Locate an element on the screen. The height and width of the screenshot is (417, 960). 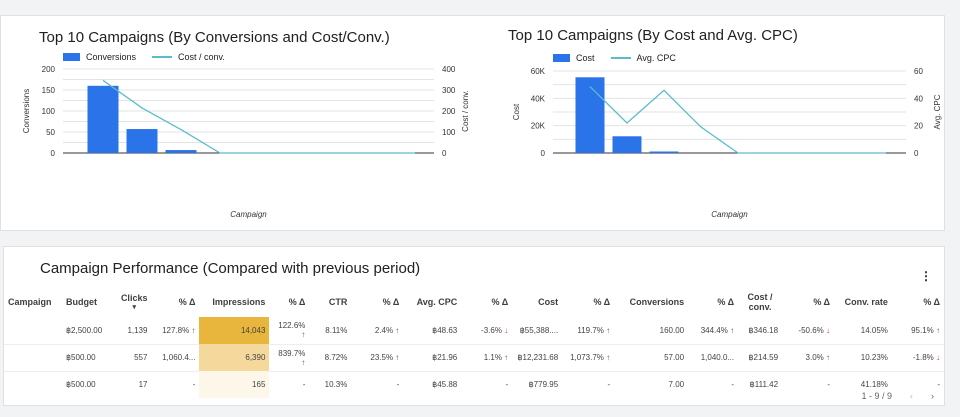
table-cell: -3.6% ↓ is located at coordinates (487, 331).